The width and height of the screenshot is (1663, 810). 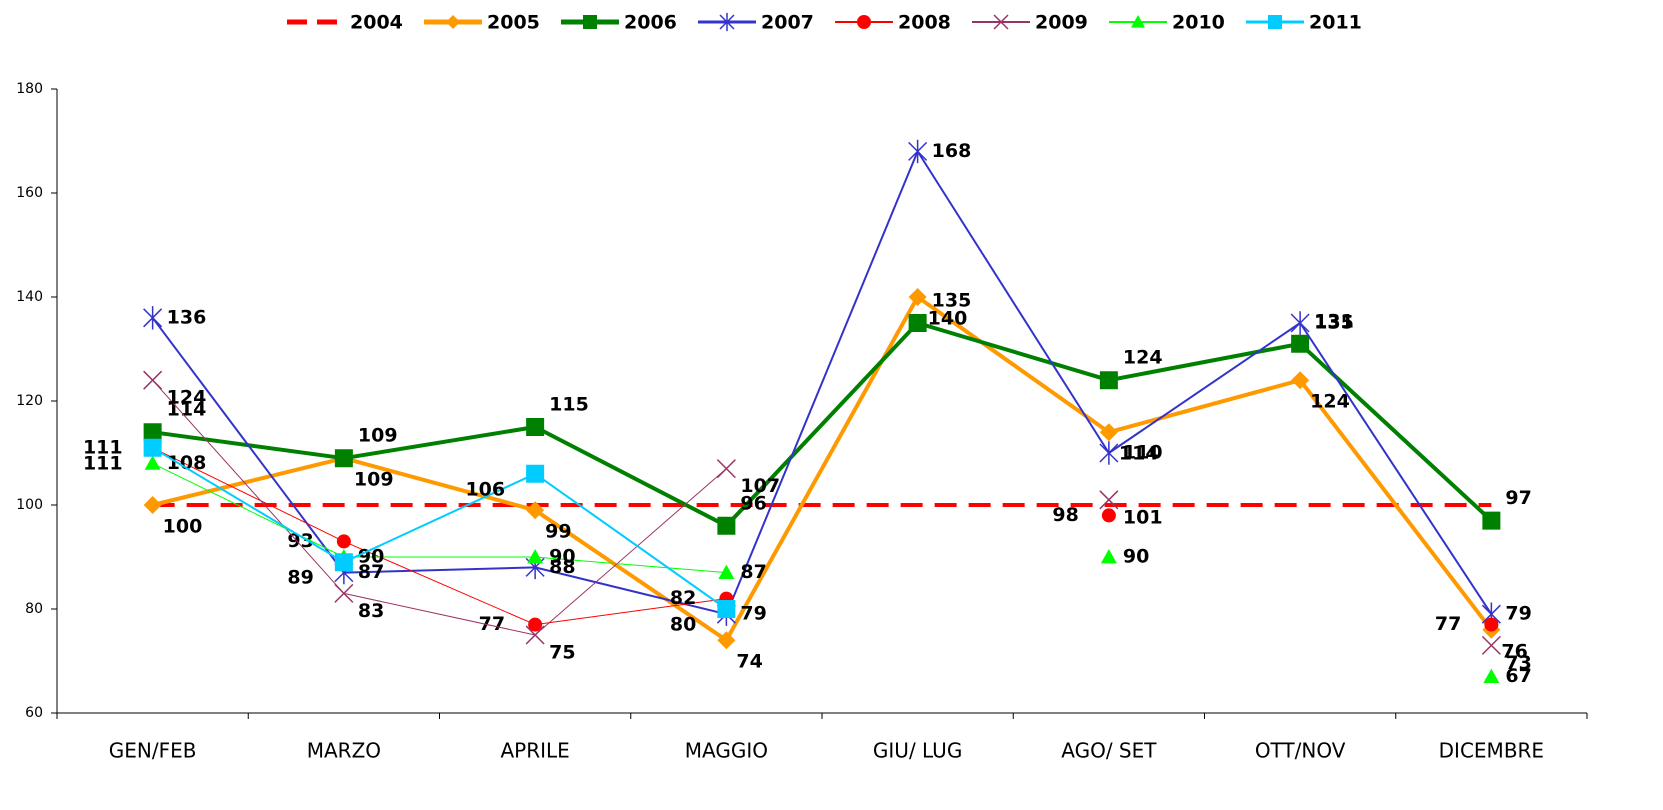 I want to click on data-label: 107, so click(x=760, y=486).